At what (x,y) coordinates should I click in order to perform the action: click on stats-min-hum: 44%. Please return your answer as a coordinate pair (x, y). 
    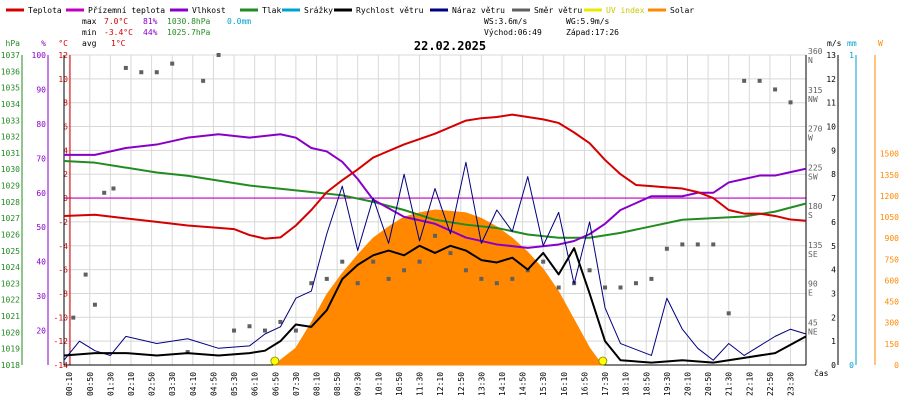
    Looking at the image, I should click on (150, 32).